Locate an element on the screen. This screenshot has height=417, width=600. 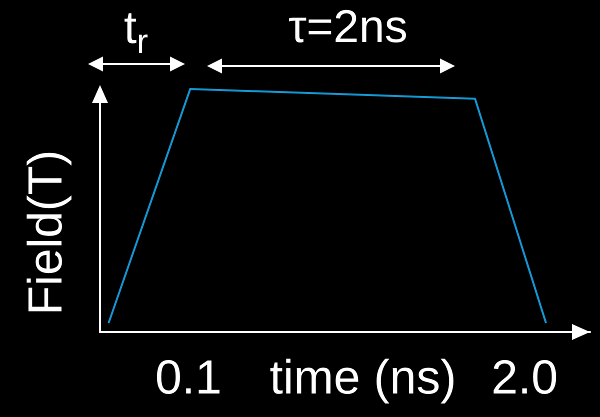
y-axis-title: Field(T) is located at coordinates (46, 233).